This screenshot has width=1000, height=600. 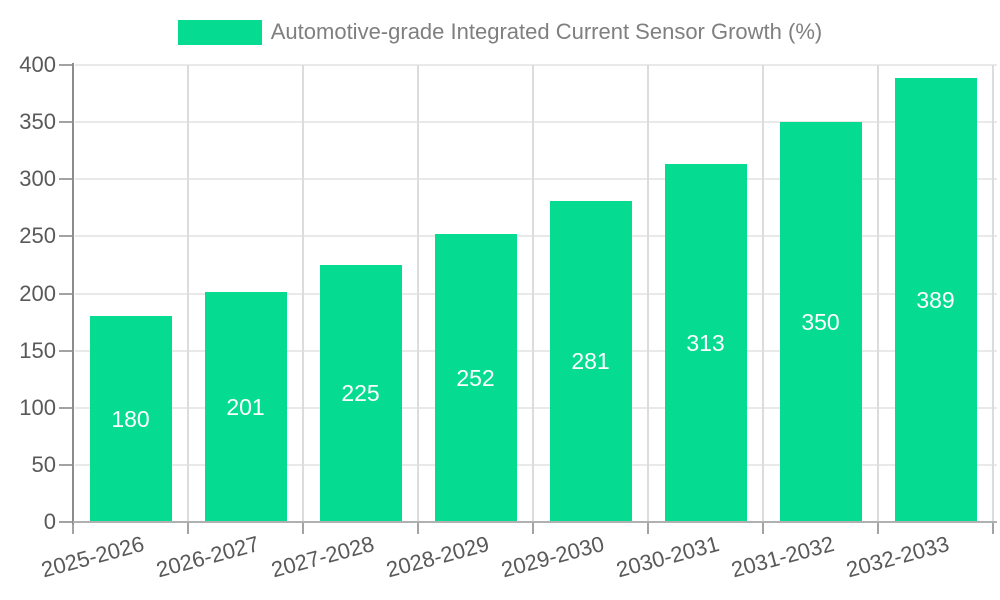 What do you see at coordinates (37, 407) in the screenshot?
I see `y-tick-label: 100` at bounding box center [37, 407].